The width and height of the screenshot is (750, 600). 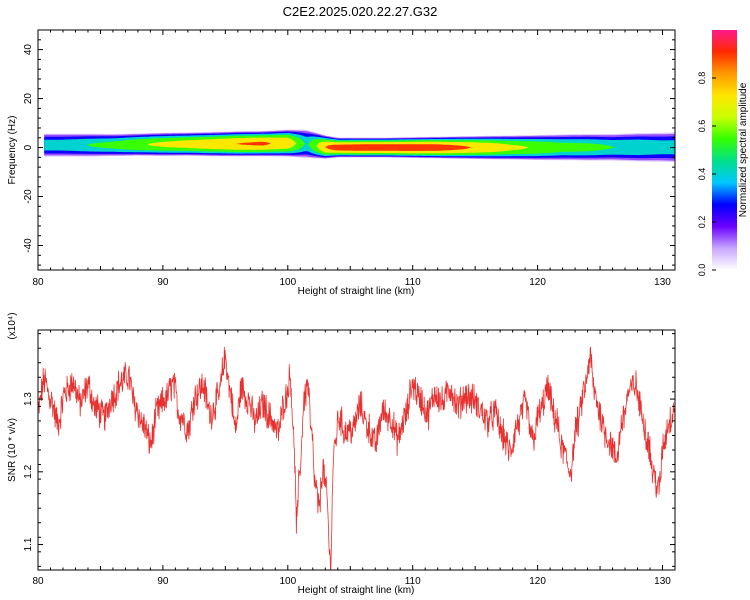 What do you see at coordinates (743, 149) in the screenshot?
I see `colorbar-label: Normalized spectral amplitude` at bounding box center [743, 149].